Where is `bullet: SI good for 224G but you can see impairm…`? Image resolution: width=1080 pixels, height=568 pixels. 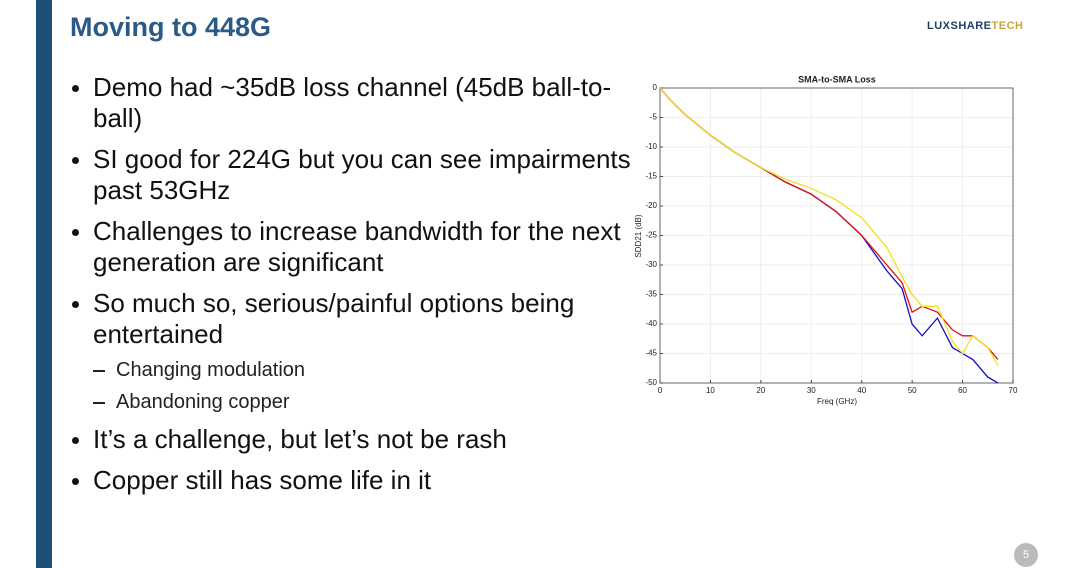
bullet: SI good for 224G but you can see impairm… is located at coordinates (351, 175).